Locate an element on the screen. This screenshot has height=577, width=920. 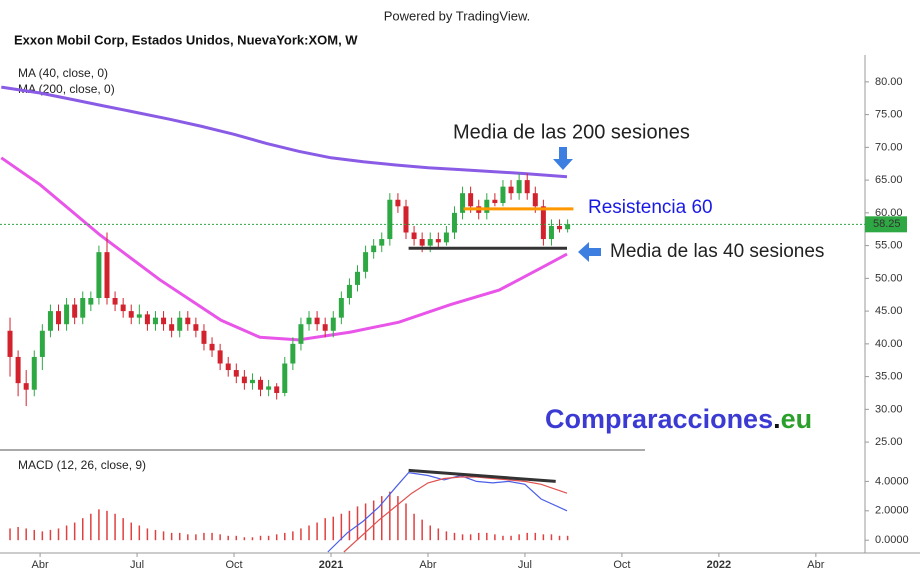
watermark-part: Compraracciones is located at coordinates (659, 419).